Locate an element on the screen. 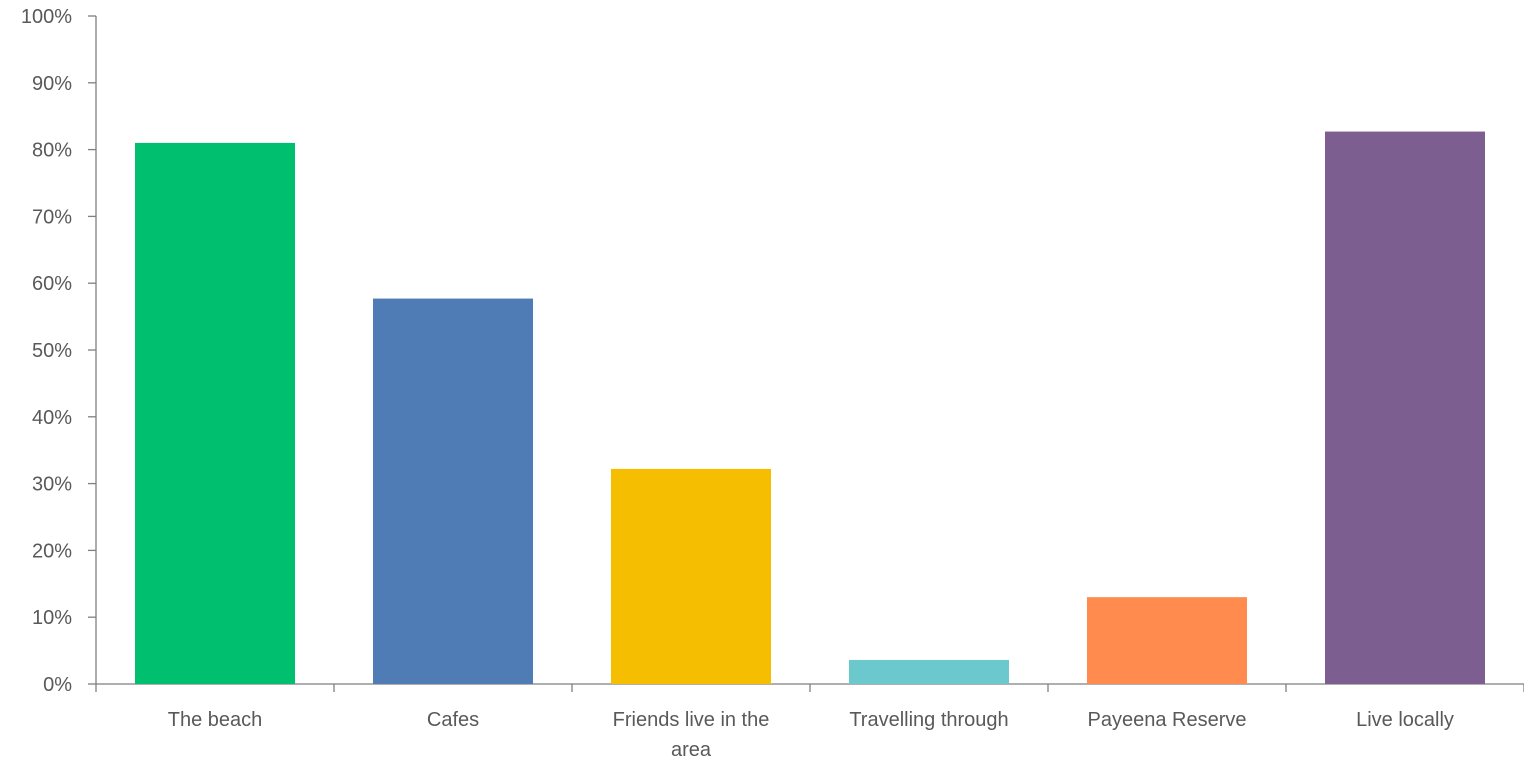 This screenshot has width=1524, height=763. x-tick-label: The beach is located at coordinates (215, 720).